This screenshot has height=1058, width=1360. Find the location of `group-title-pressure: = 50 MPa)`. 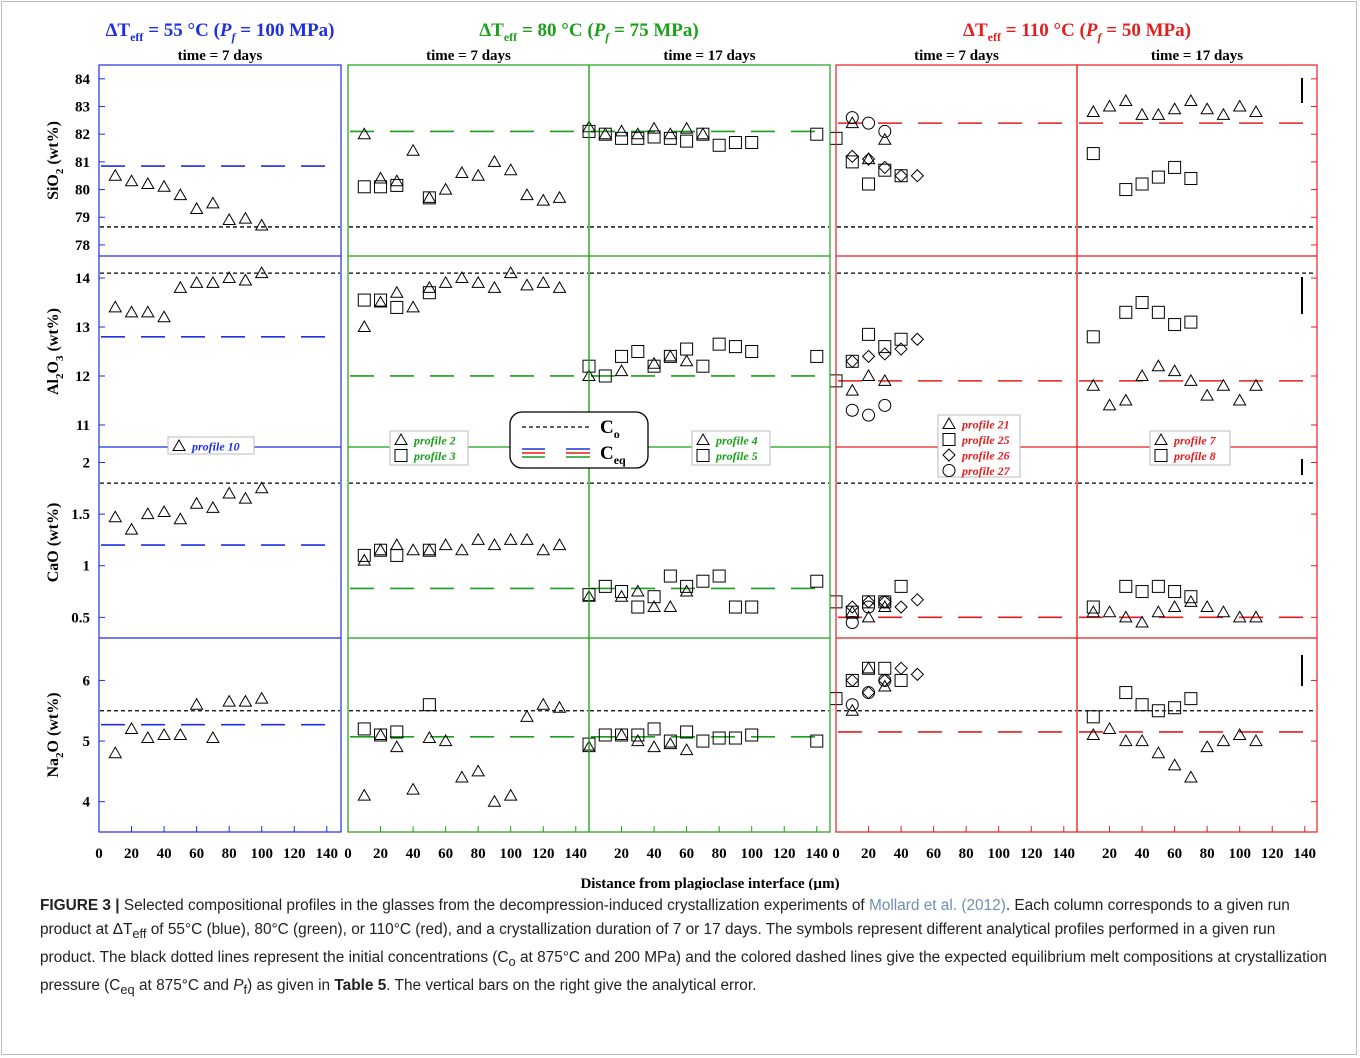

group-title-pressure: = 50 MPa) is located at coordinates (1146, 30).